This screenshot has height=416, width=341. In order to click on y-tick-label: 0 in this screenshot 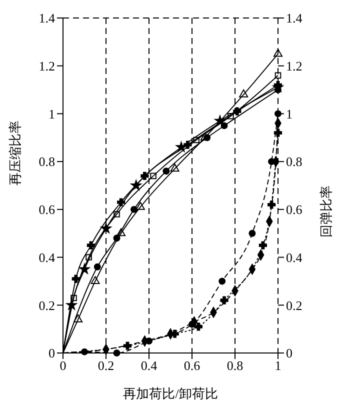, I will do `click(51, 353)`.